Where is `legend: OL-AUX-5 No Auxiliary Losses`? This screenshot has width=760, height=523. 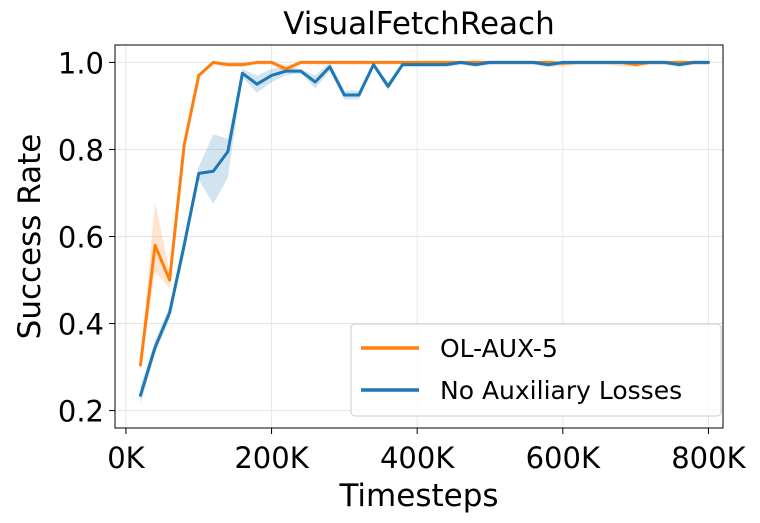 legend: OL-AUX-5 No Auxiliary Losses is located at coordinates (536, 370).